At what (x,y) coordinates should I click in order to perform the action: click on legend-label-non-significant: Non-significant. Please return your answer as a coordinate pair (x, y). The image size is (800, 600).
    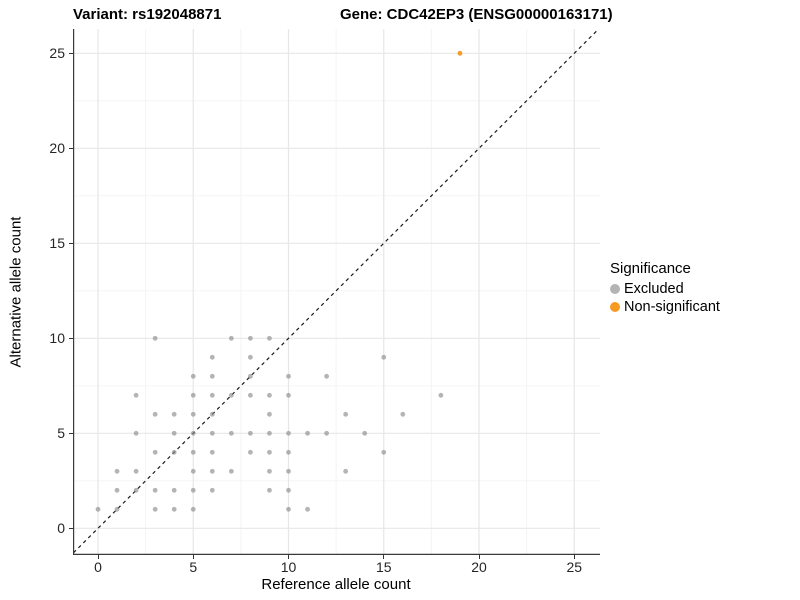
    Looking at the image, I should click on (672, 307).